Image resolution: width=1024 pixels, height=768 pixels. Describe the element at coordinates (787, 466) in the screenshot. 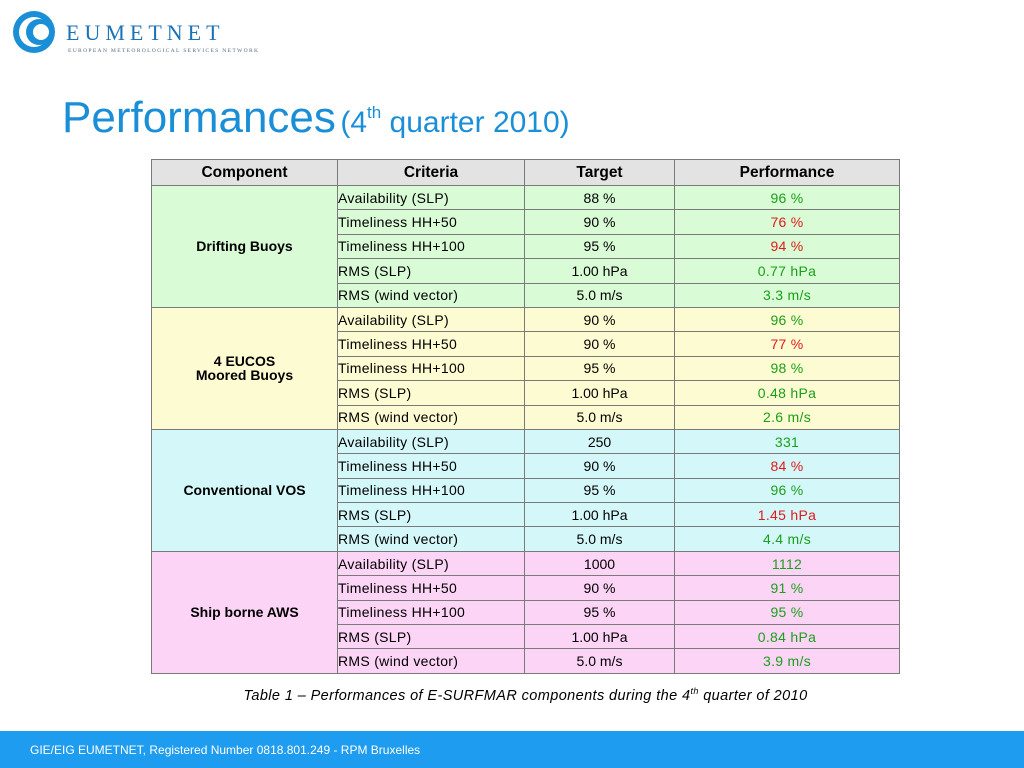

I see `performance-cell: 84 %` at that location.